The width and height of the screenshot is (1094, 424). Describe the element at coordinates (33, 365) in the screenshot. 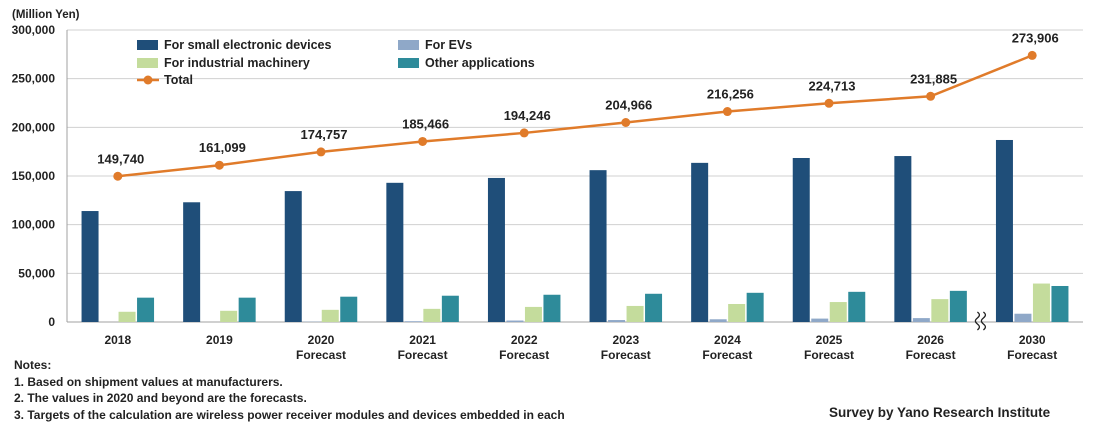

I see `notes-title: Notes:` at that location.